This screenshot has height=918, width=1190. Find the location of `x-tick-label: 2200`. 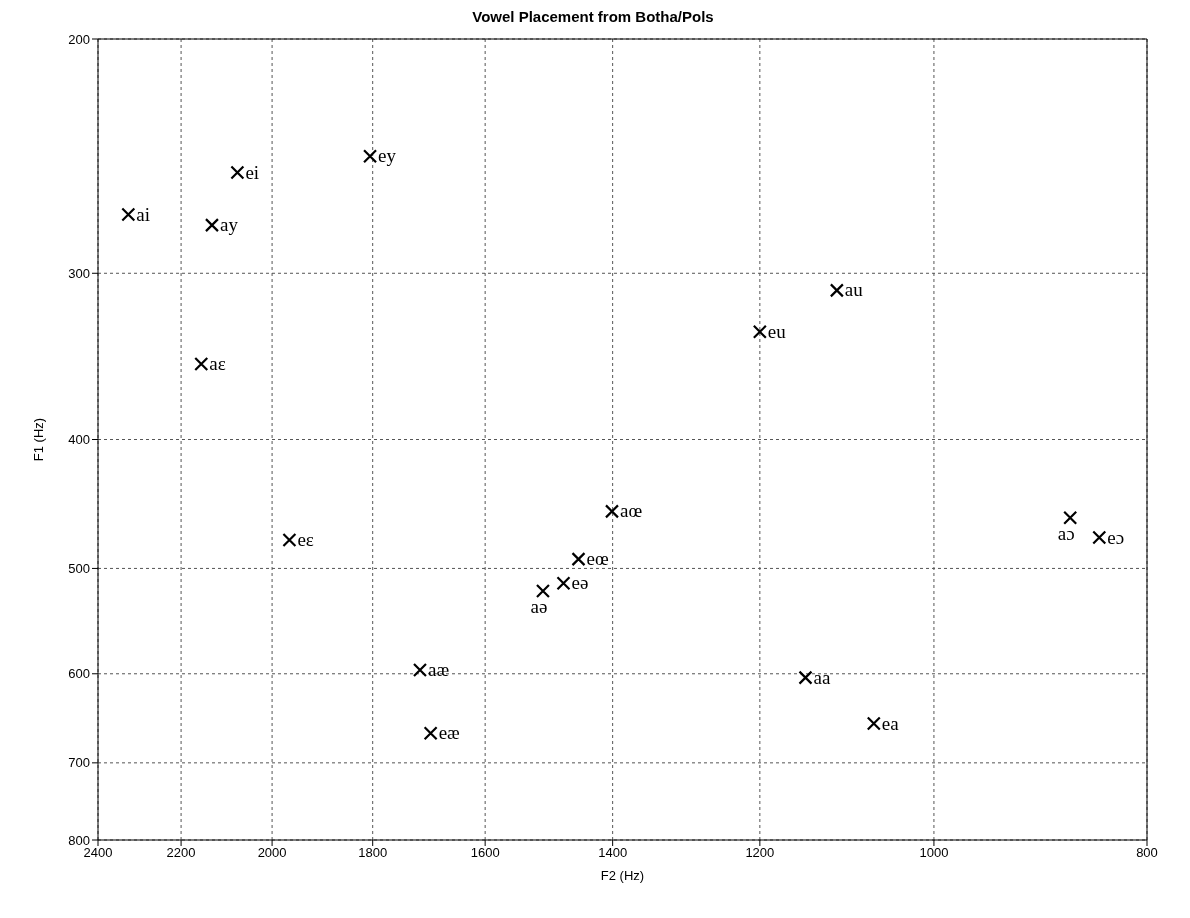

x-tick-label: 2200 is located at coordinates (181, 853).